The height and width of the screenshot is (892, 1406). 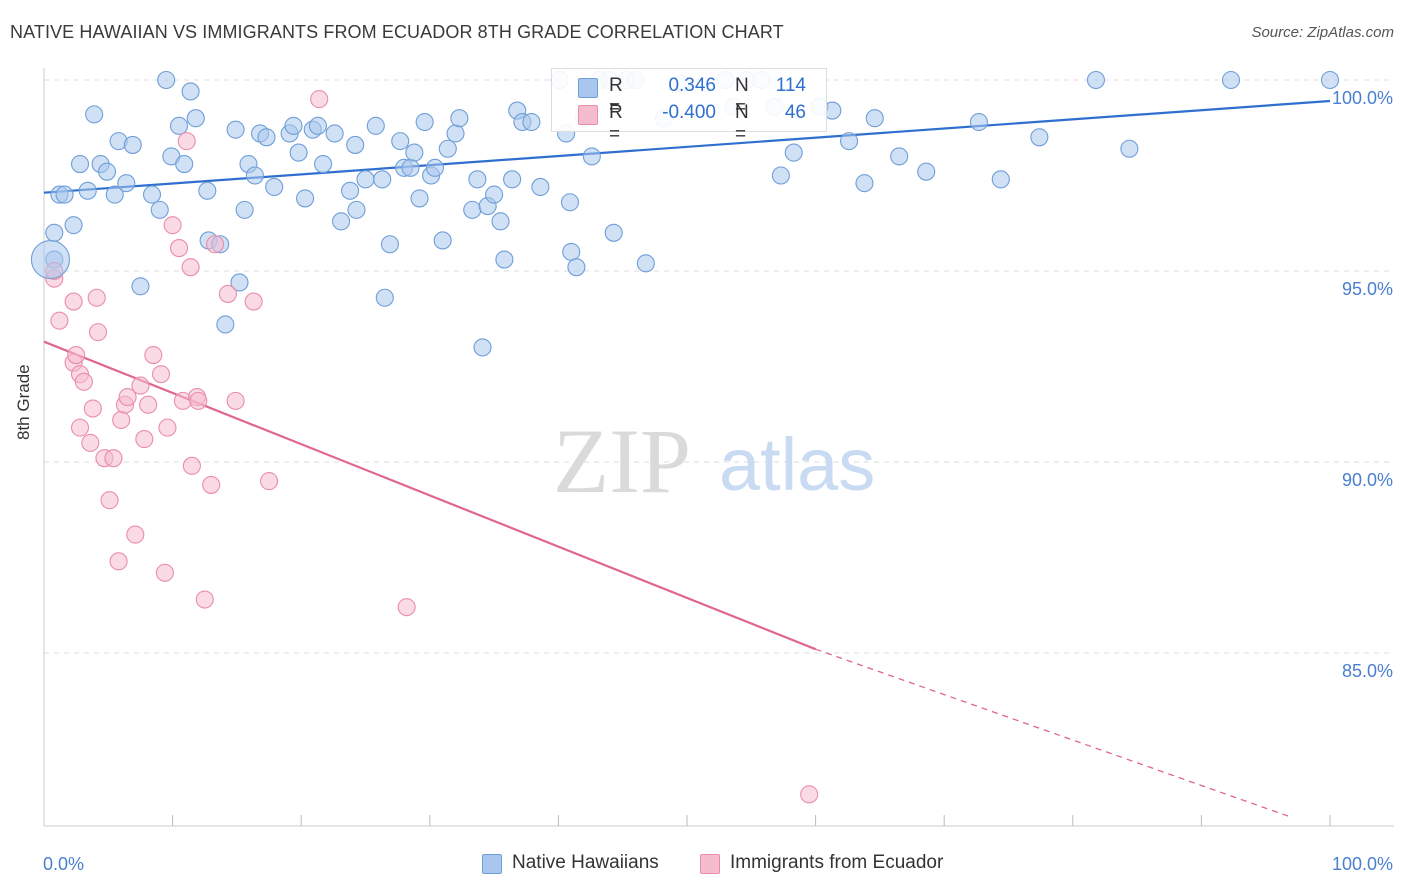 I want to click on chart-source: Source: ZipAtlas.com, so click(x=1322, y=32).